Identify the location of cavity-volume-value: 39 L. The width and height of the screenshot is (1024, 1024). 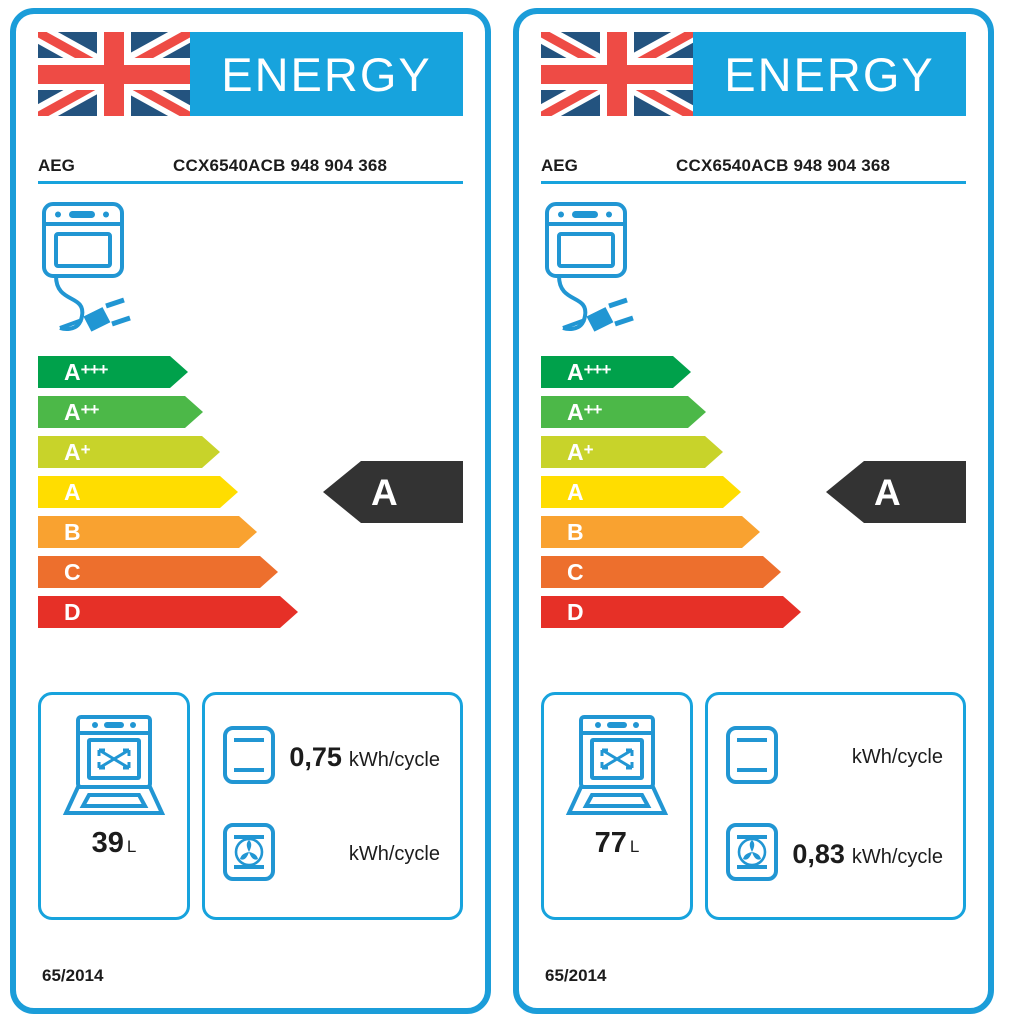
(114, 843).